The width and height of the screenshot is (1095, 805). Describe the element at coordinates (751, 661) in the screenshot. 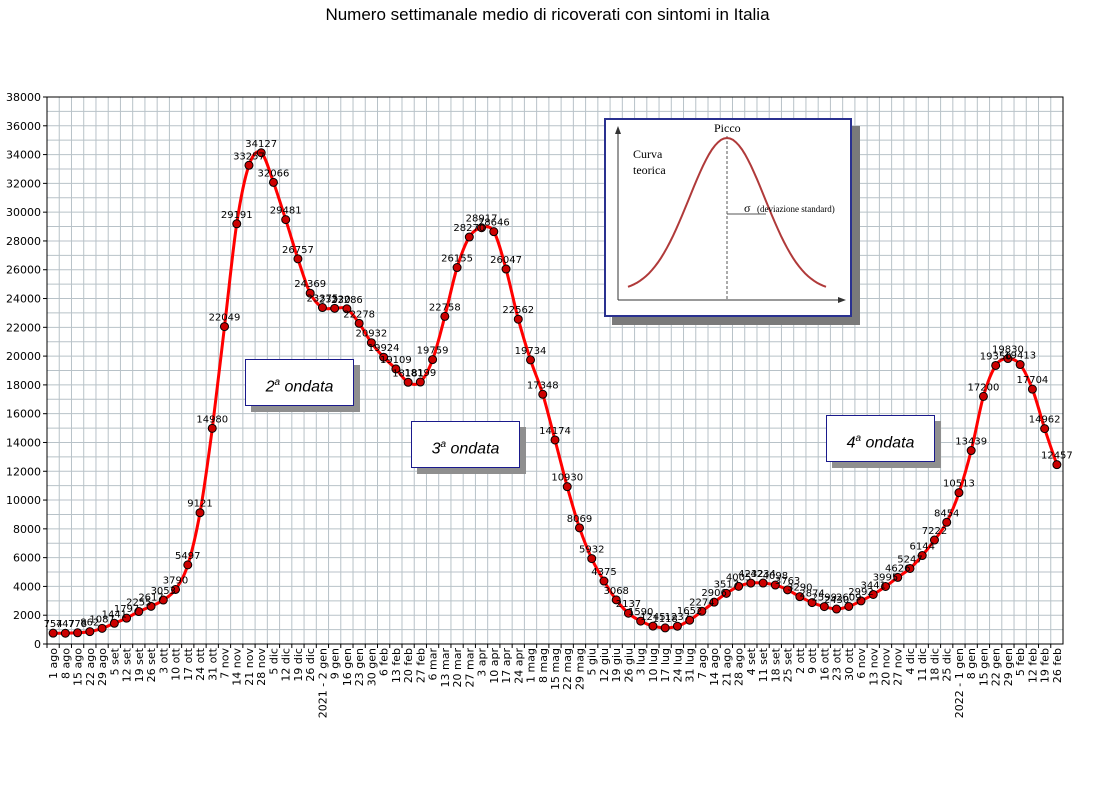

I see `x-tick-label: 4 set` at that location.